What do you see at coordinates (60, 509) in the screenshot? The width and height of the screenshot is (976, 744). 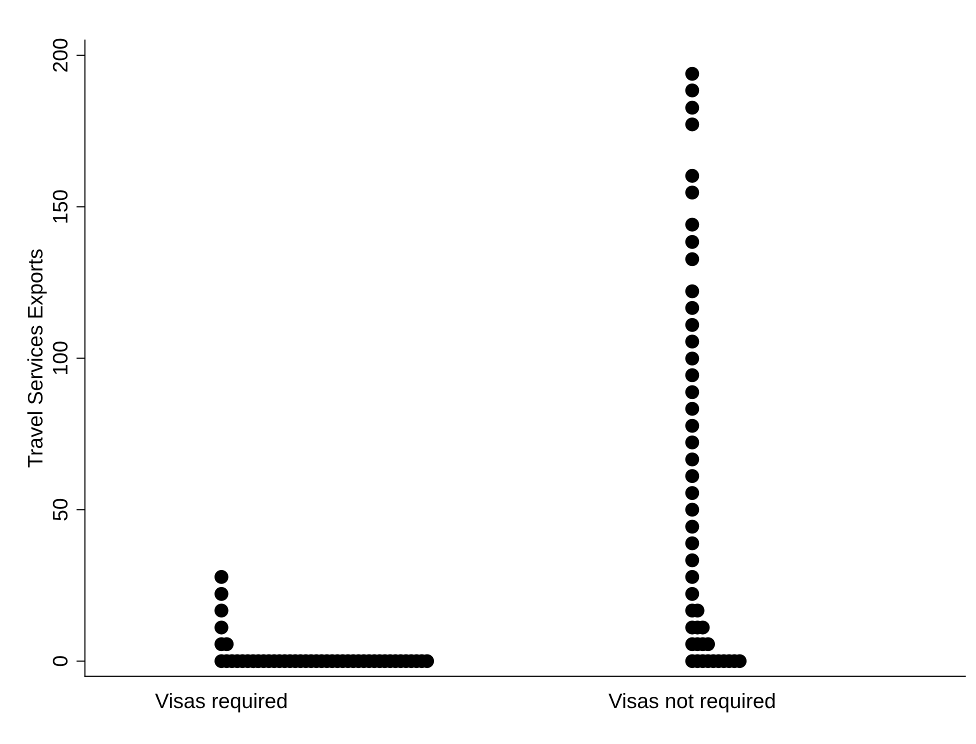 I see `y-tick-label: 50` at bounding box center [60, 509].